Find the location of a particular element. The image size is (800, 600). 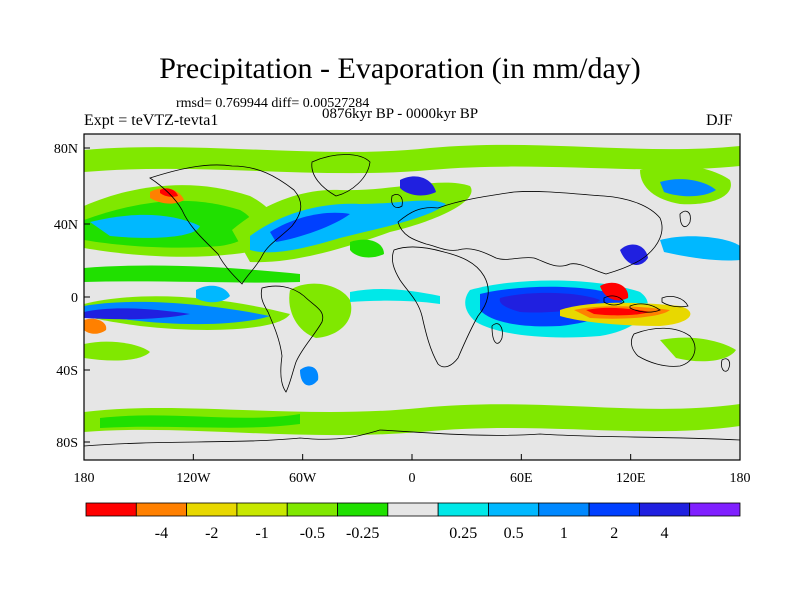

lon-tick-label: 120W is located at coordinates (193, 478).